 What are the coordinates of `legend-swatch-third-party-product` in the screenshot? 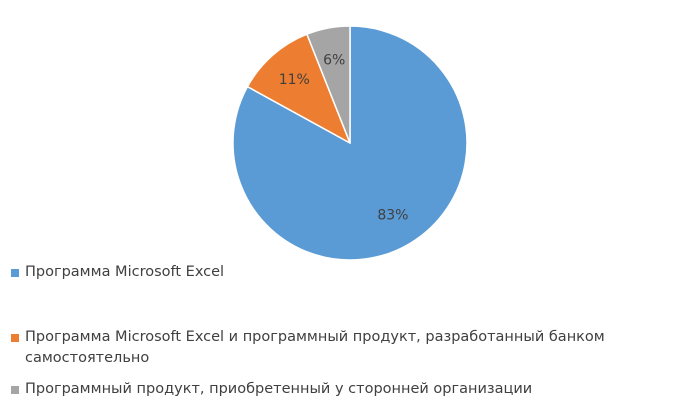 It's located at (15, 390).